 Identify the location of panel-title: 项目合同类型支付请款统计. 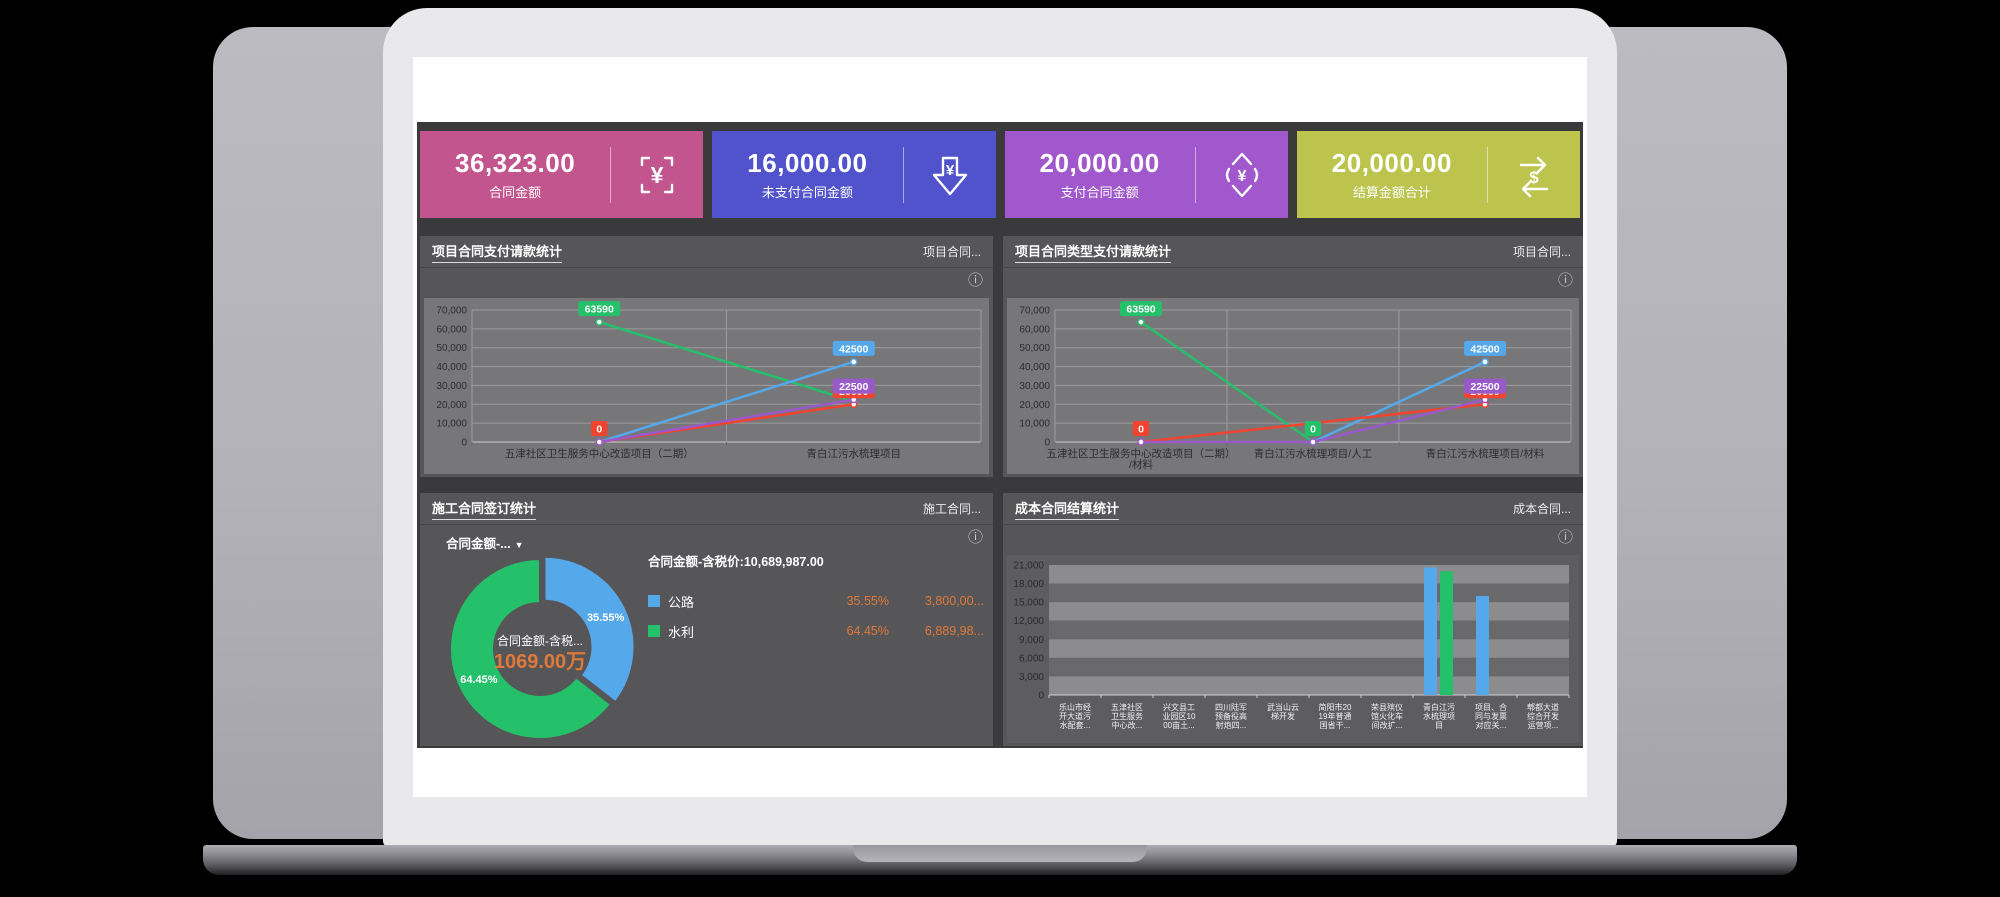
(1093, 252).